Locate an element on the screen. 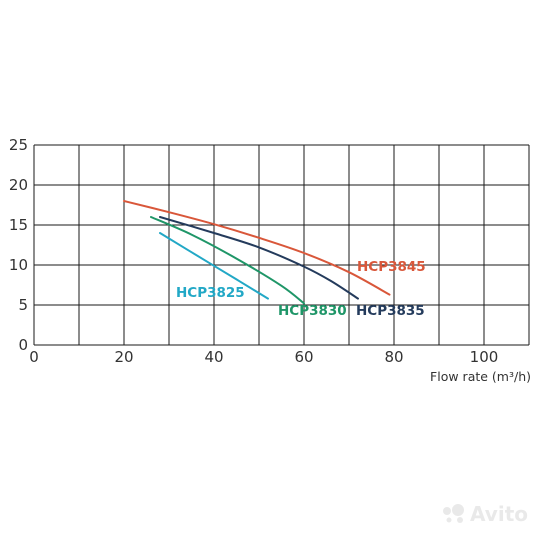 This screenshot has height=540, width=540. series-line-hcp3825 is located at coordinates (214, 266).